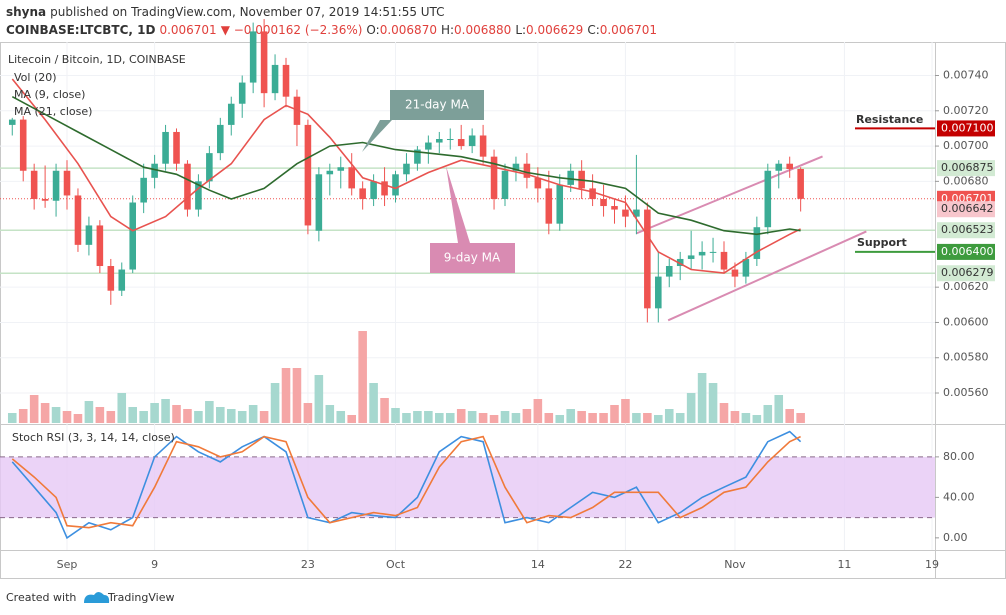 This screenshot has height=615, width=1006. Describe the element at coordinates (967, 229) in the screenshot. I see `price-badge-label: 0.006523` at that location.